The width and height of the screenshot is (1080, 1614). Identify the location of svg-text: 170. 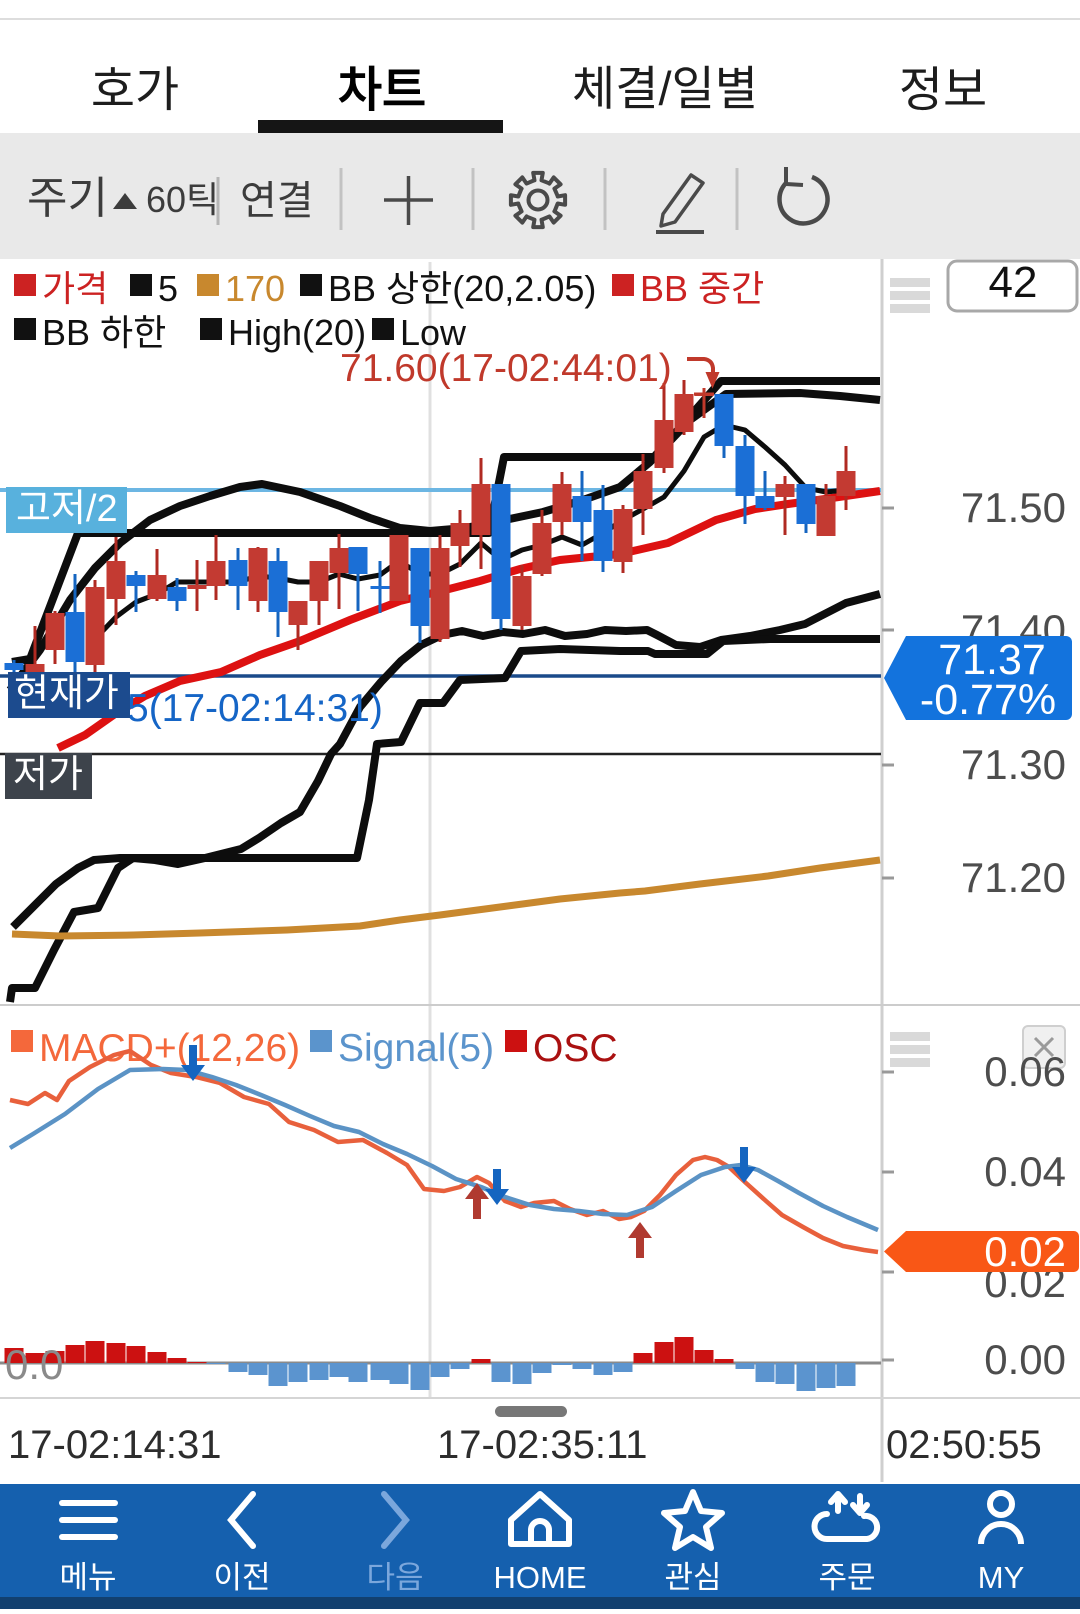
(255, 288).